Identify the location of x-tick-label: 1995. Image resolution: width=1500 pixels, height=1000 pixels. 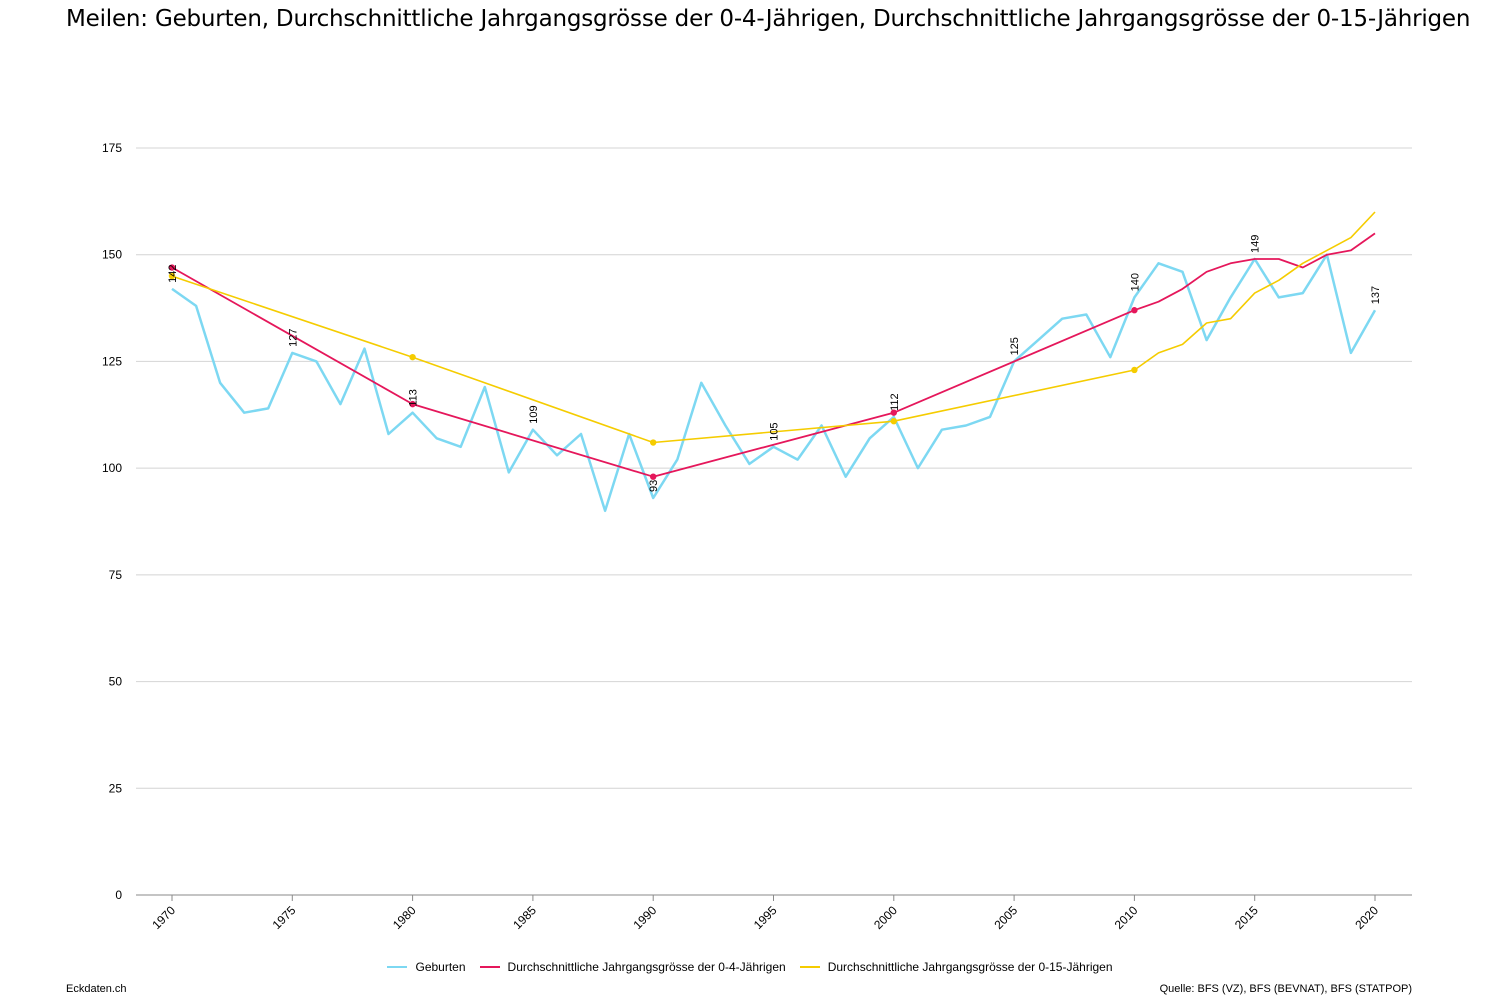
(765, 917).